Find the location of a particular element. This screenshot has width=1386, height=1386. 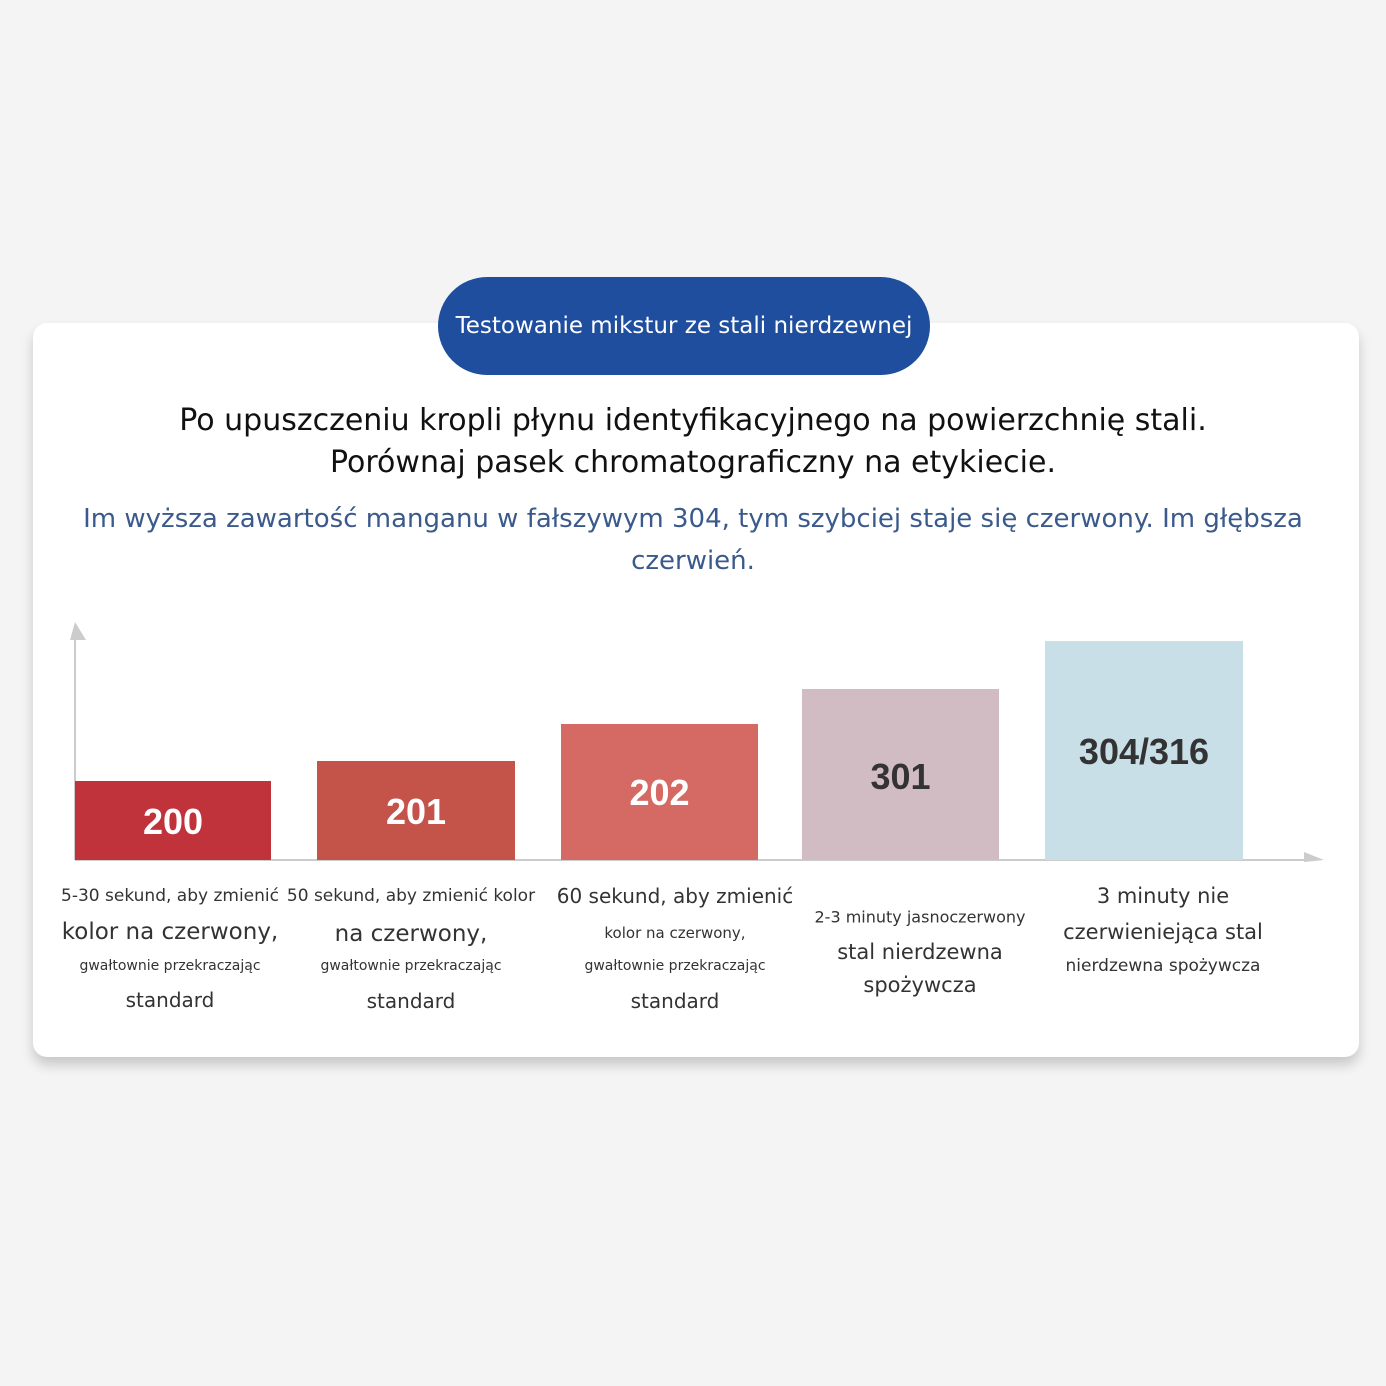

bar: 301 is located at coordinates (900, 774).